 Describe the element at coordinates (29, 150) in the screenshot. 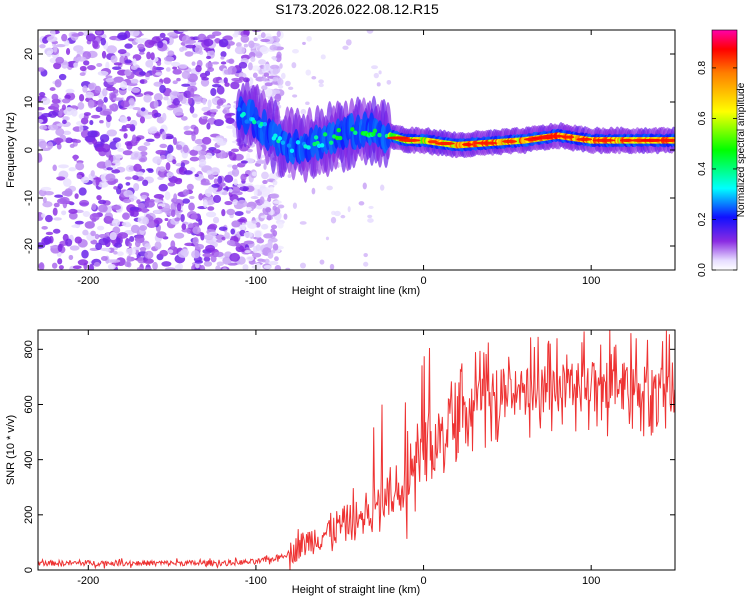

I see `spectrogram-ytick-label: 0` at that location.